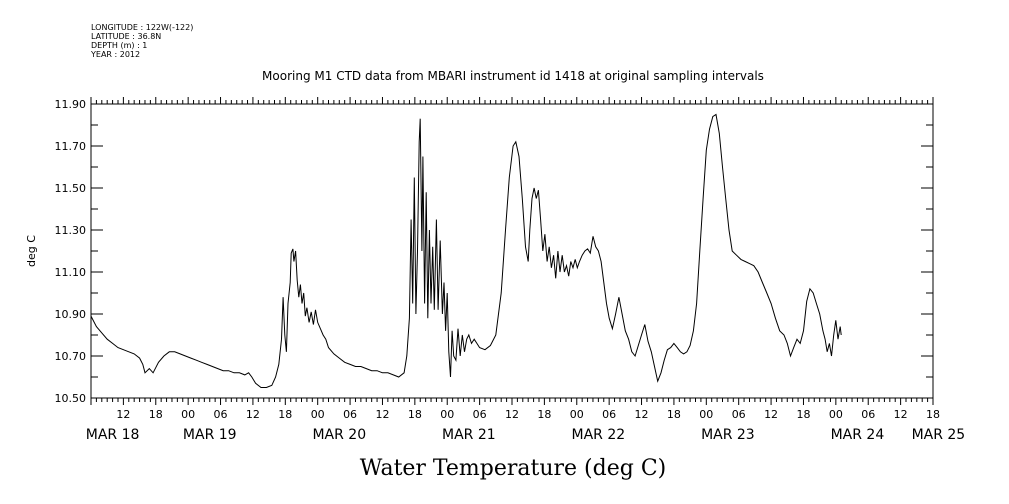 This screenshot has height=504, width=1009. What do you see at coordinates (71, 104) in the screenshot?
I see `y-tick-label: 11.90` at bounding box center [71, 104].